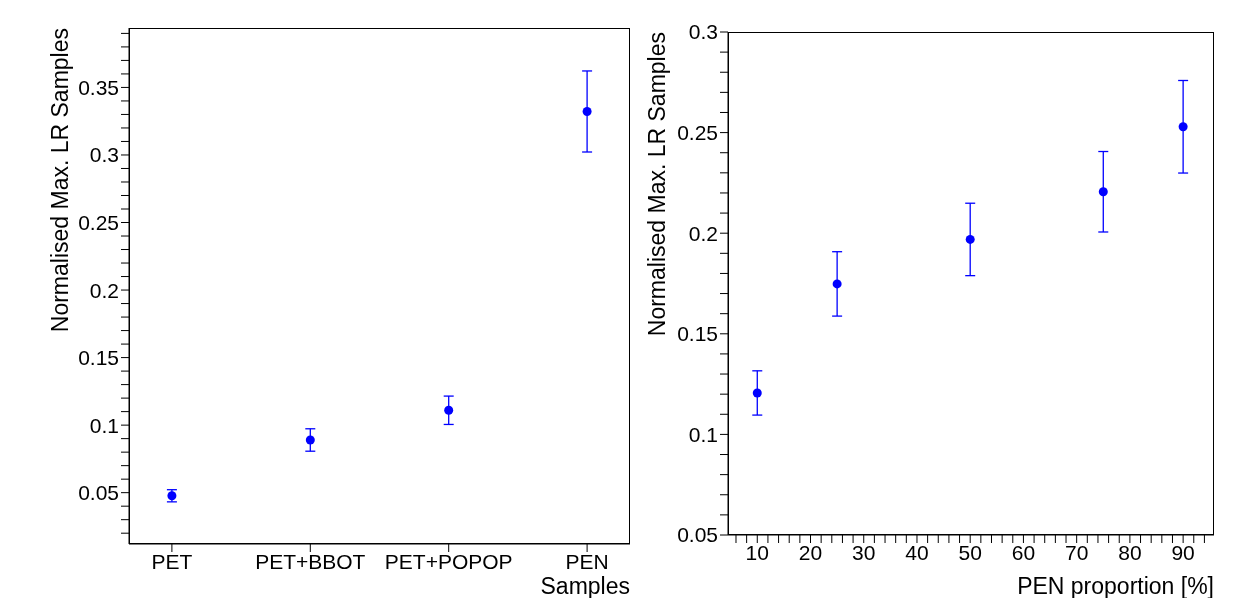 Image resolution: width=1254 pixels, height=598 pixels. I want to click on x-tick-label: 70, so click(1076, 552).